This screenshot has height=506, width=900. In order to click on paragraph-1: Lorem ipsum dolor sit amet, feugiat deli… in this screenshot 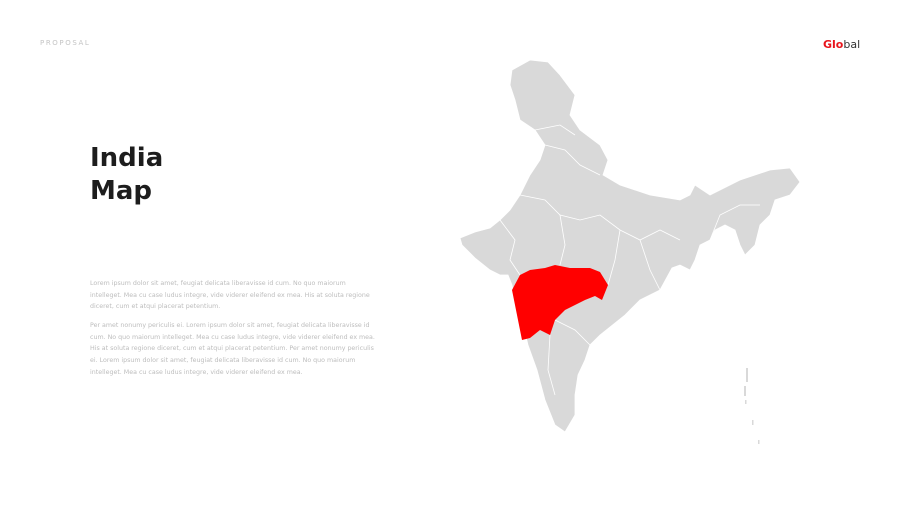, I will do `click(230, 295)`.